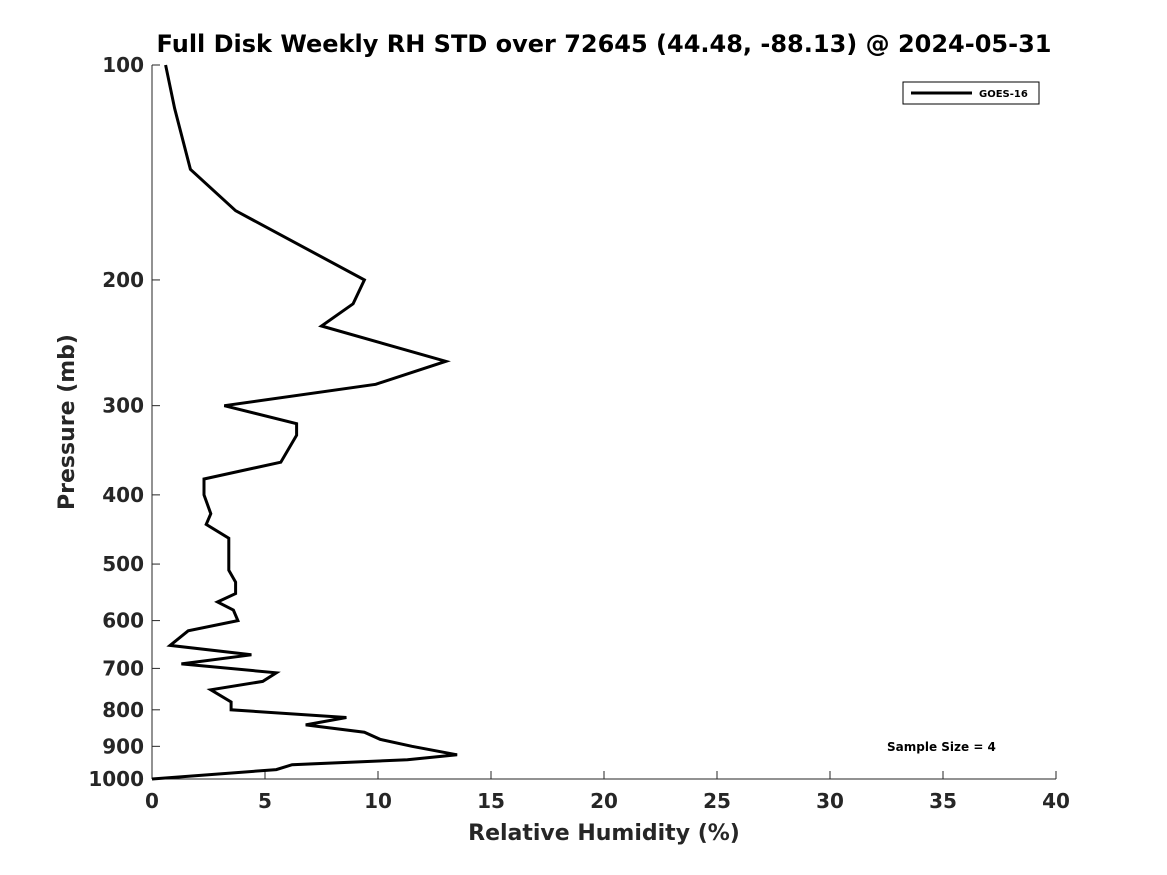  I want to click on y-tick-label: 1000, so click(116, 779).